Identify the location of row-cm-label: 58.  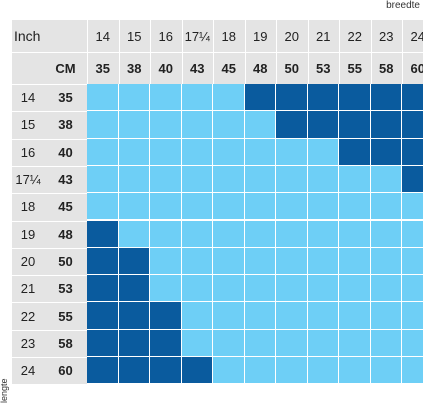
(65, 343).